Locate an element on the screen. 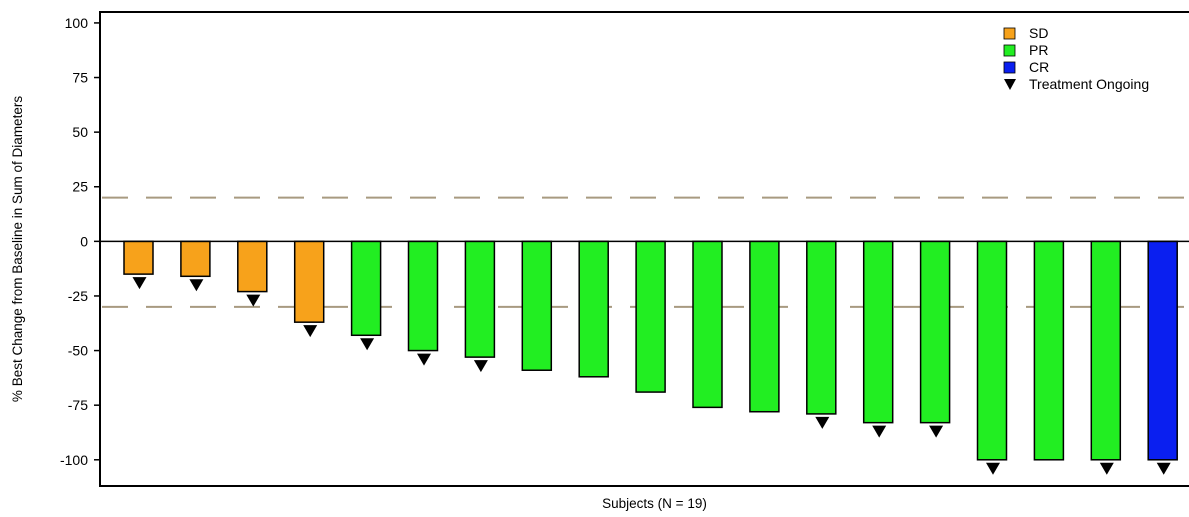  legend-swatch-sd is located at coordinates (1009, 33).